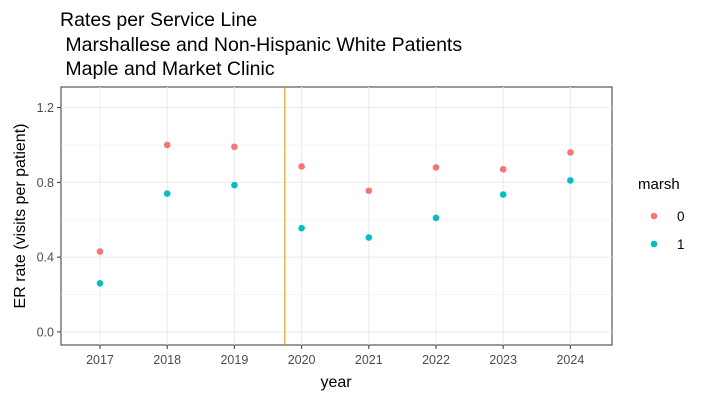 Image resolution: width=707 pixels, height=400 pixels. What do you see at coordinates (45, 332) in the screenshot?
I see `y-tick-label: 0.0` at bounding box center [45, 332].